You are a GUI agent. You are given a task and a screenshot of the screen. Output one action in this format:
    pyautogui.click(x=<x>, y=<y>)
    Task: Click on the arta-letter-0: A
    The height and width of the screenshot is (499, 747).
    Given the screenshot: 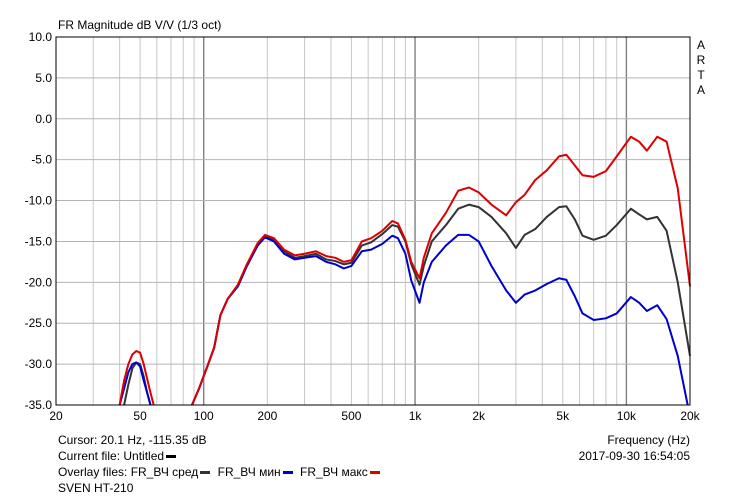 What is the action you would take?
    pyautogui.click(x=700, y=45)
    